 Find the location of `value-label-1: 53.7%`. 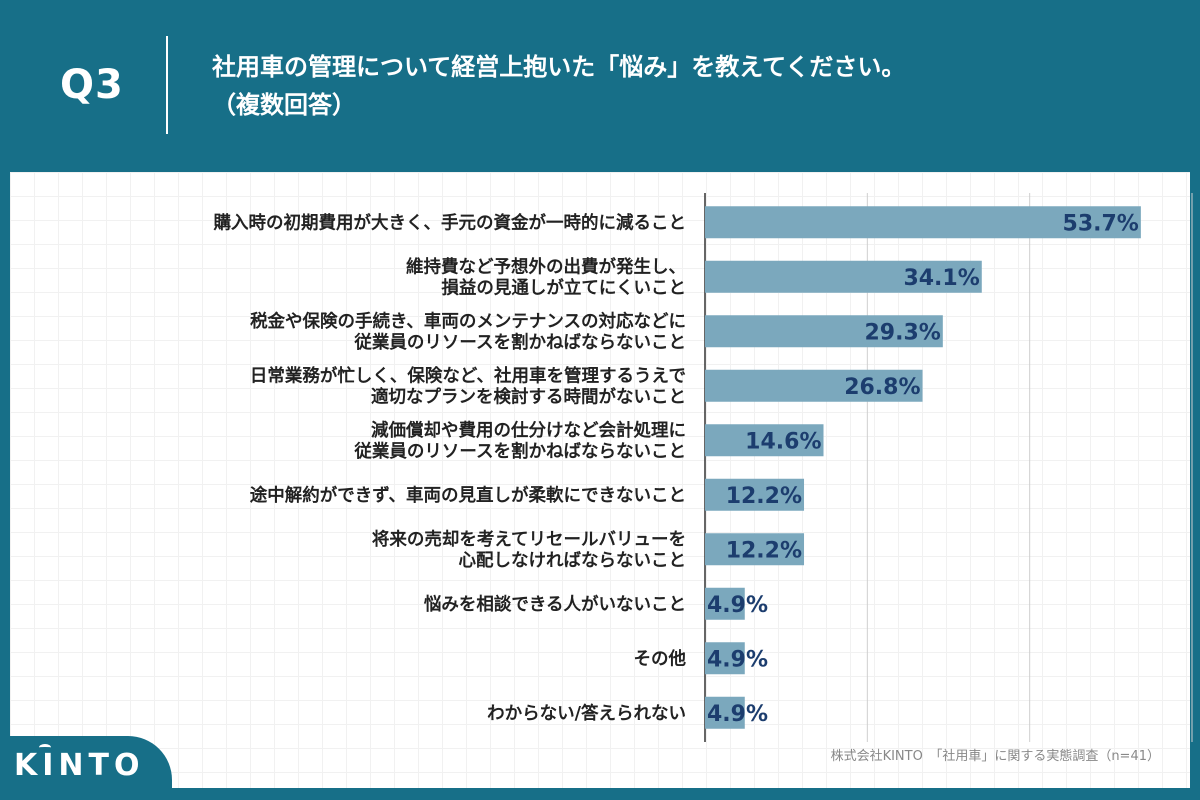

value-label-1: 53.7% is located at coordinates (1101, 223).